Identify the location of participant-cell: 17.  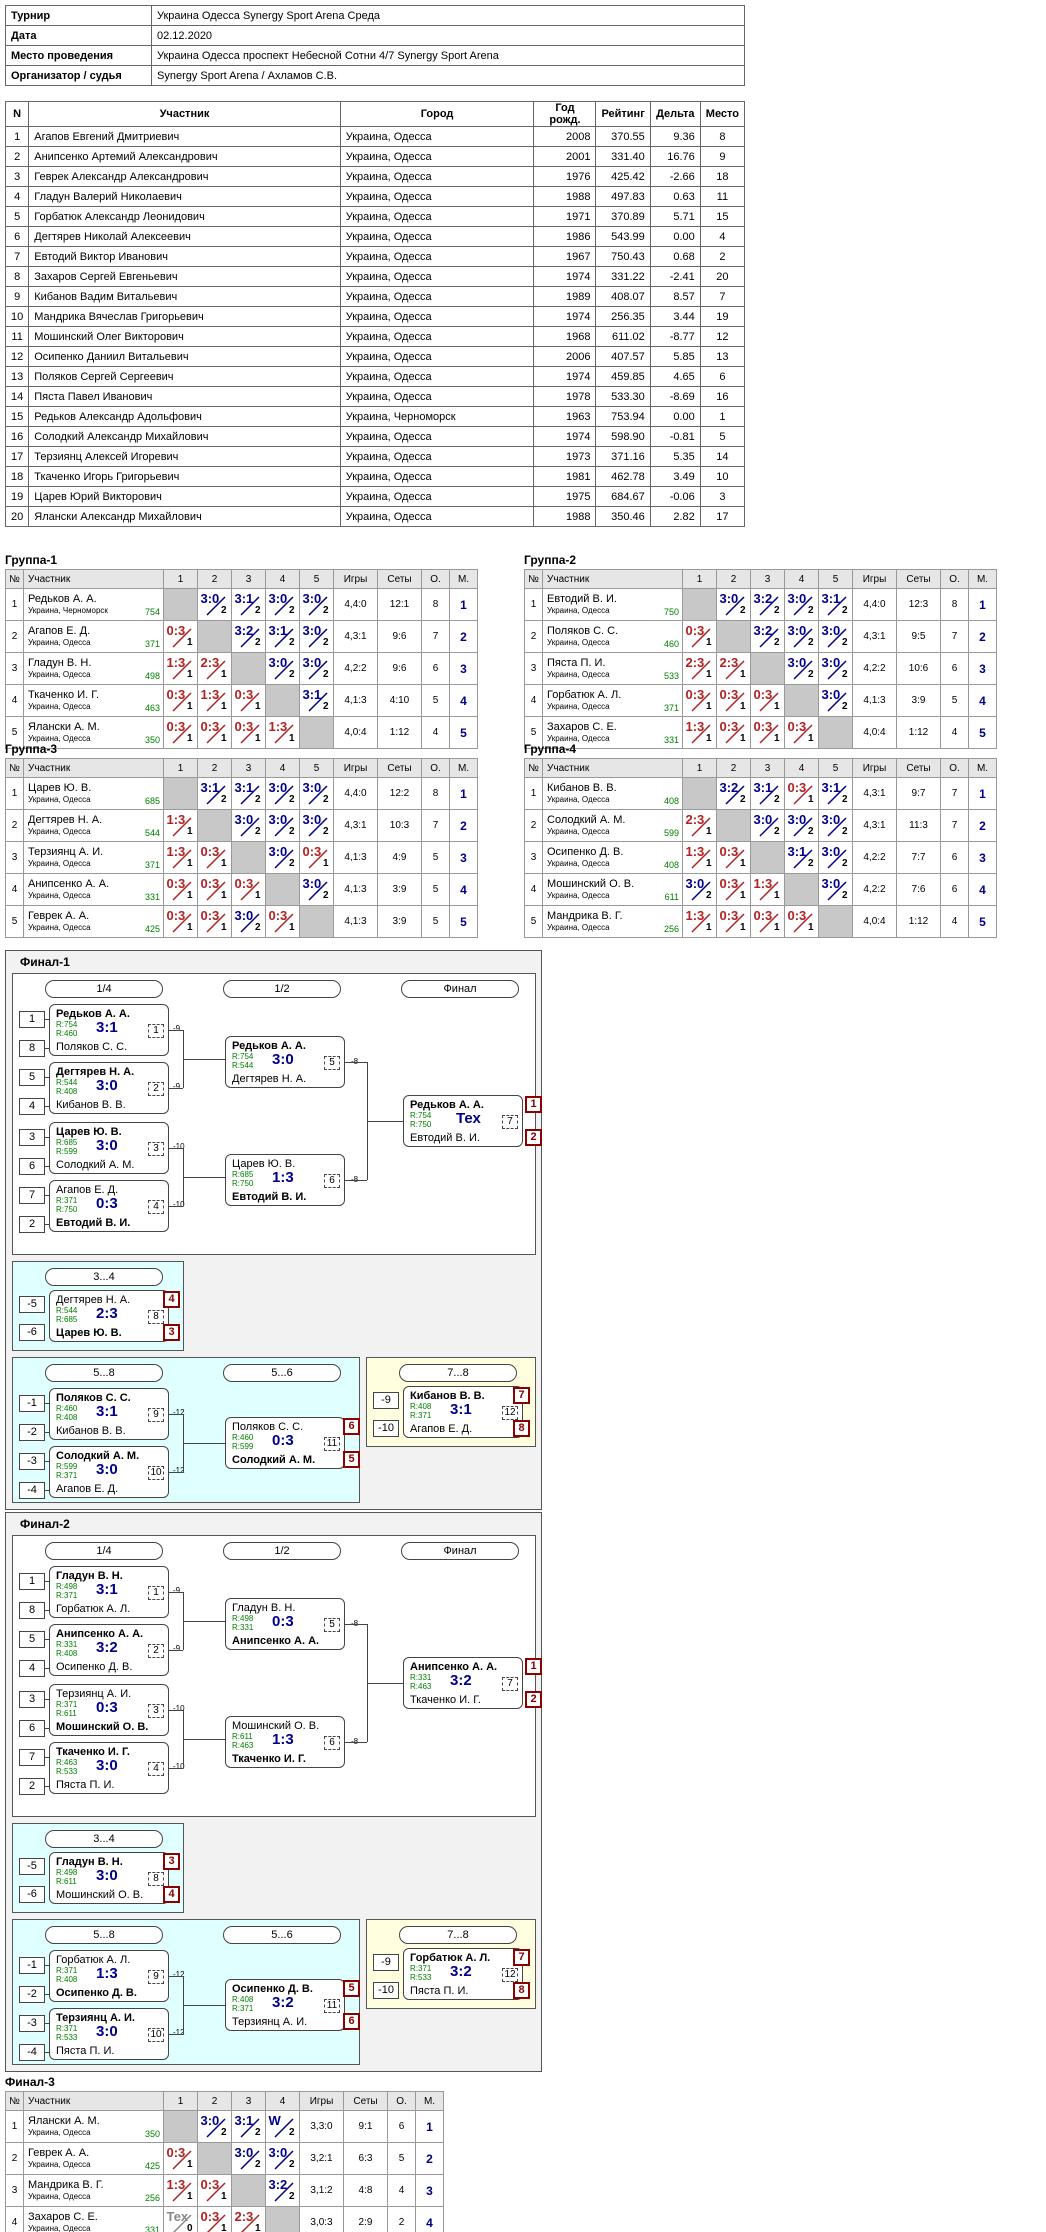
(722, 516).